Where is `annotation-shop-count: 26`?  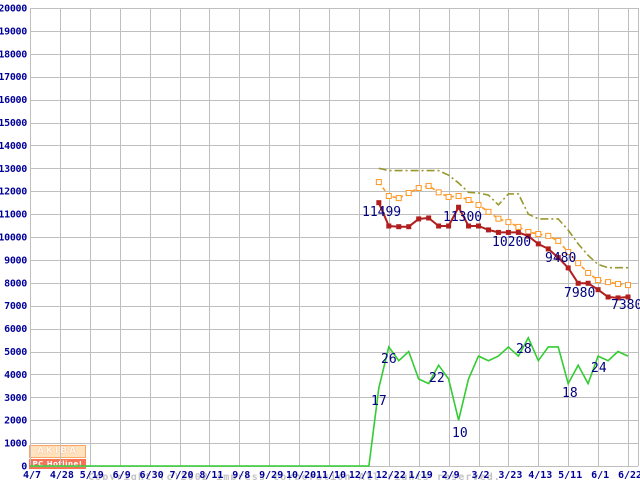 annotation-shop-count: 26 is located at coordinates (389, 359).